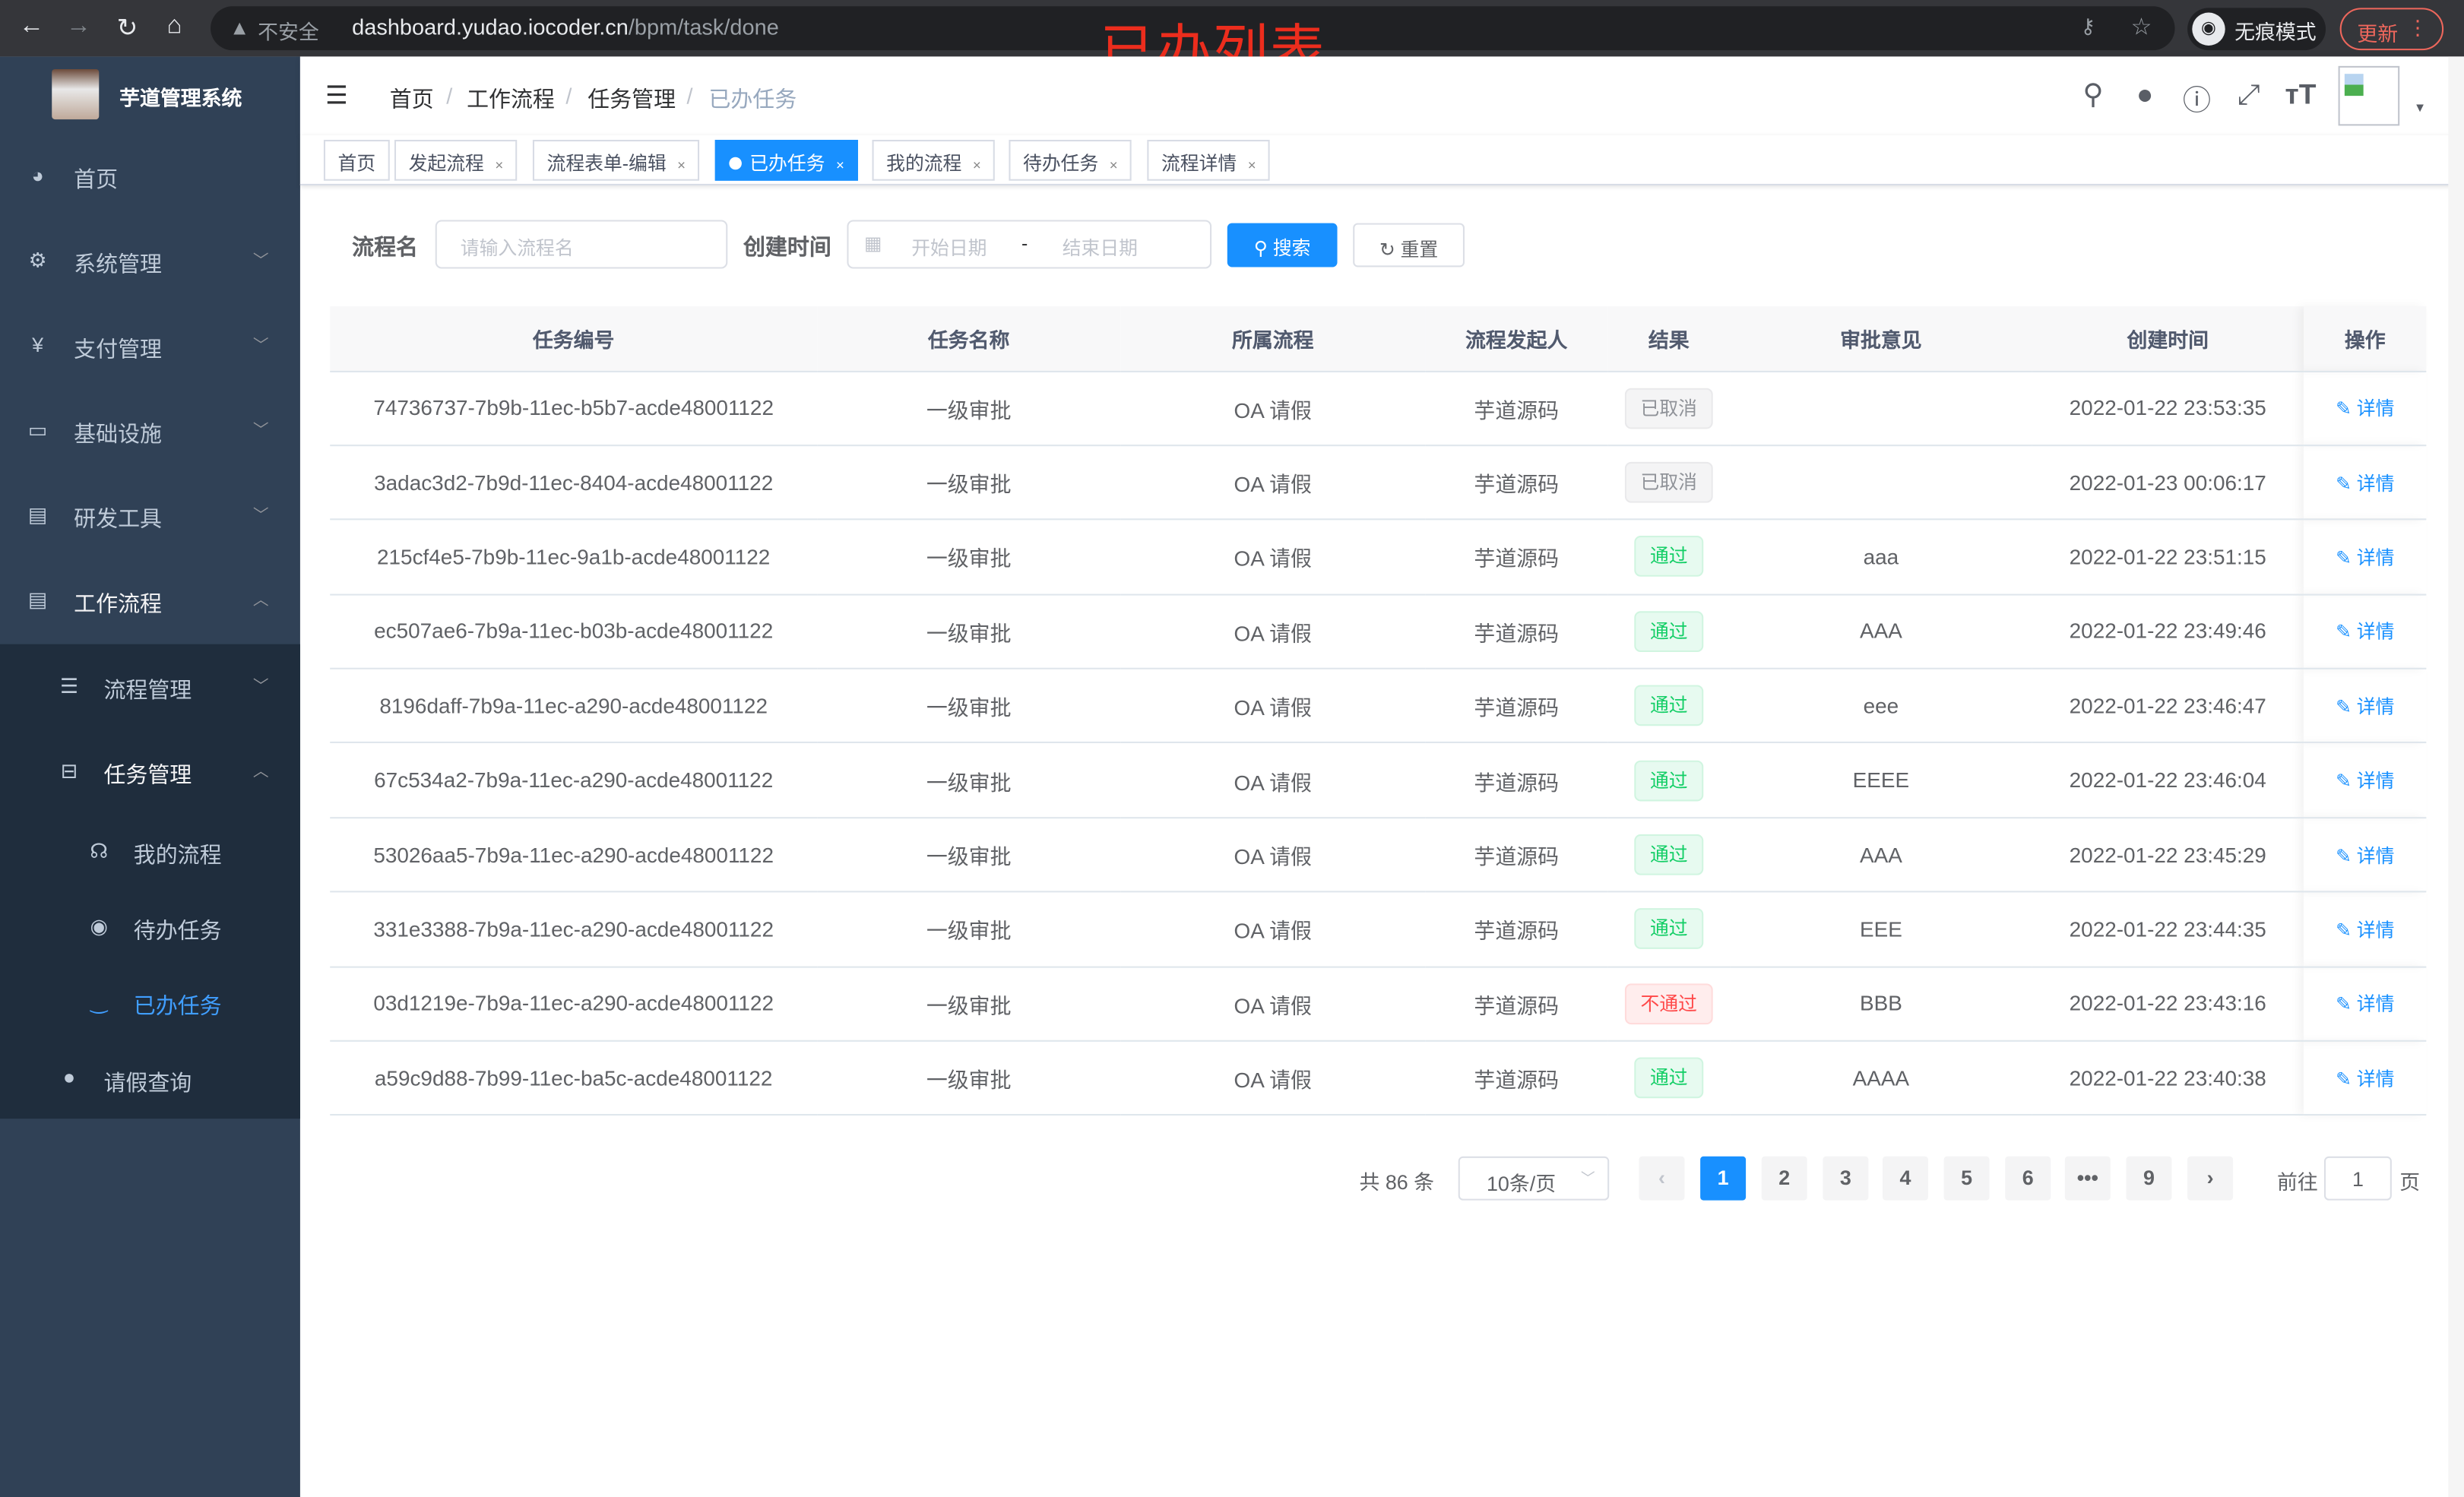 The image size is (2464, 1497). Describe the element at coordinates (150, 432) in the screenshot. I see `sidebar-item-infra: ▭ 基础设施 ﹀` at that location.